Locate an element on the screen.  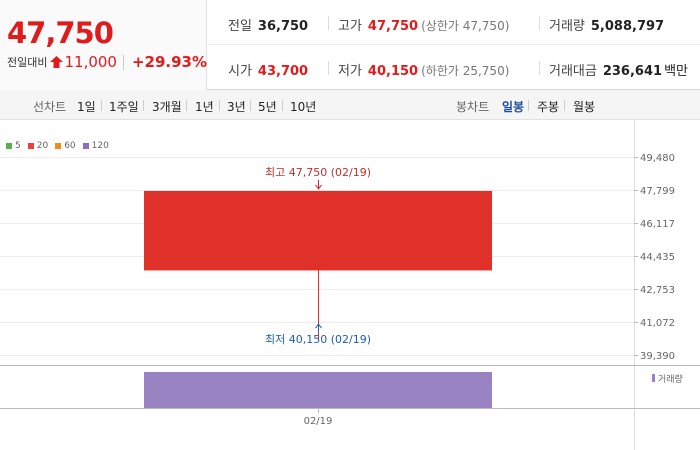
price-change: 전일대비 11,000 +29.93% is located at coordinates (107, 62).